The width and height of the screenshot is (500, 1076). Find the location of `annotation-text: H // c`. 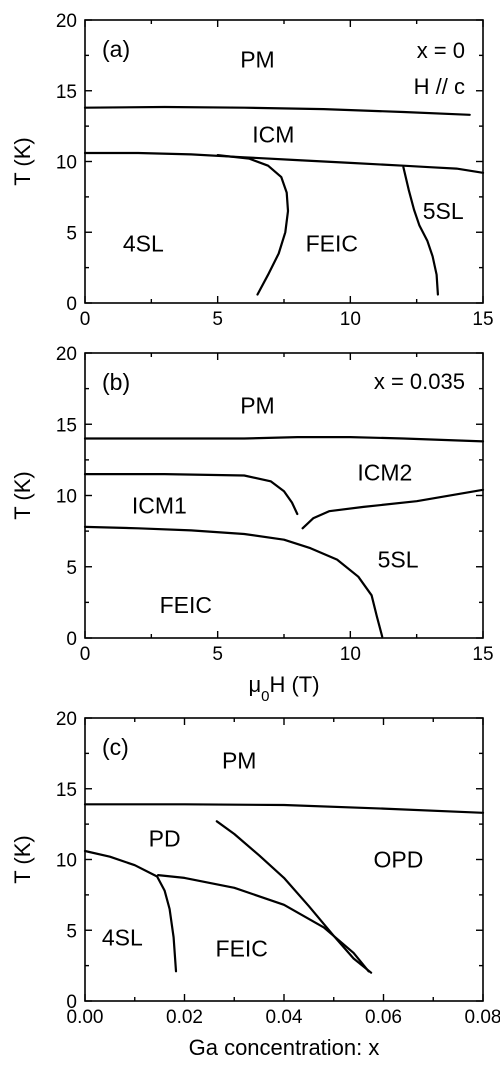

annotation-text: H // c is located at coordinates (439, 86).